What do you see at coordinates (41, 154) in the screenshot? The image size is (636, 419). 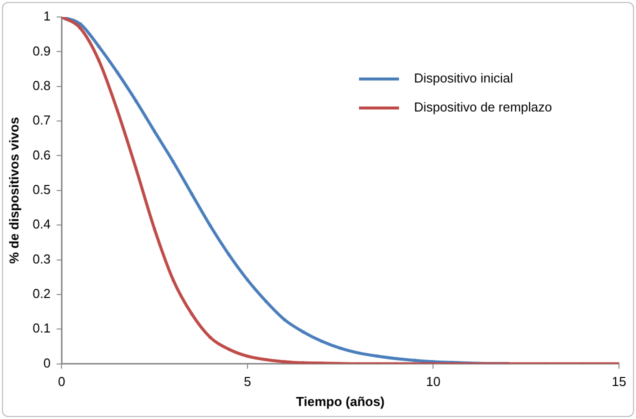 I see `y-tick-label: 0.6` at bounding box center [41, 154].